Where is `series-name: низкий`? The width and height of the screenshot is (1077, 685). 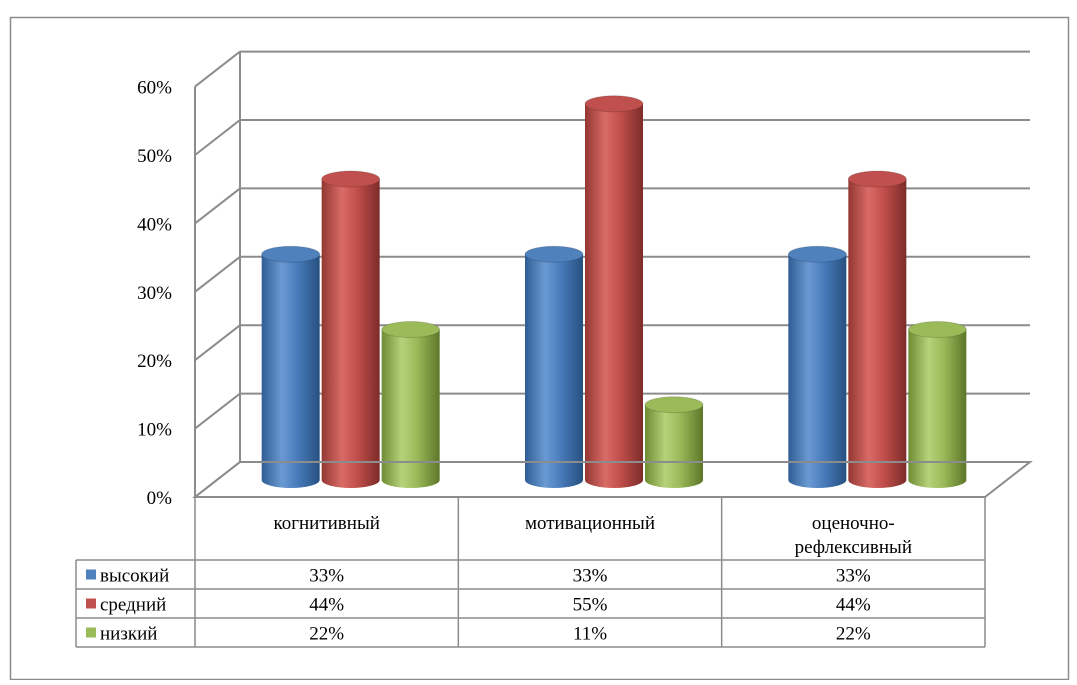
series-name: низкий is located at coordinates (128, 634).